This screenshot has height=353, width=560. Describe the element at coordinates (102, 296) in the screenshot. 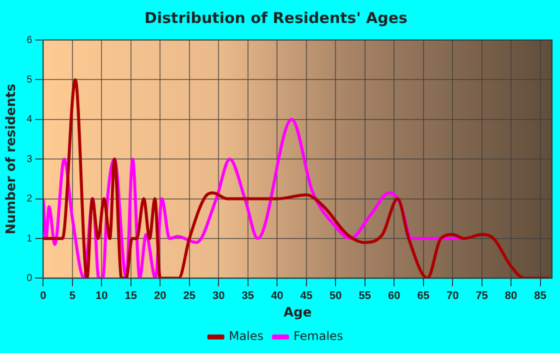

I see `x-tick-label: 10` at that location.